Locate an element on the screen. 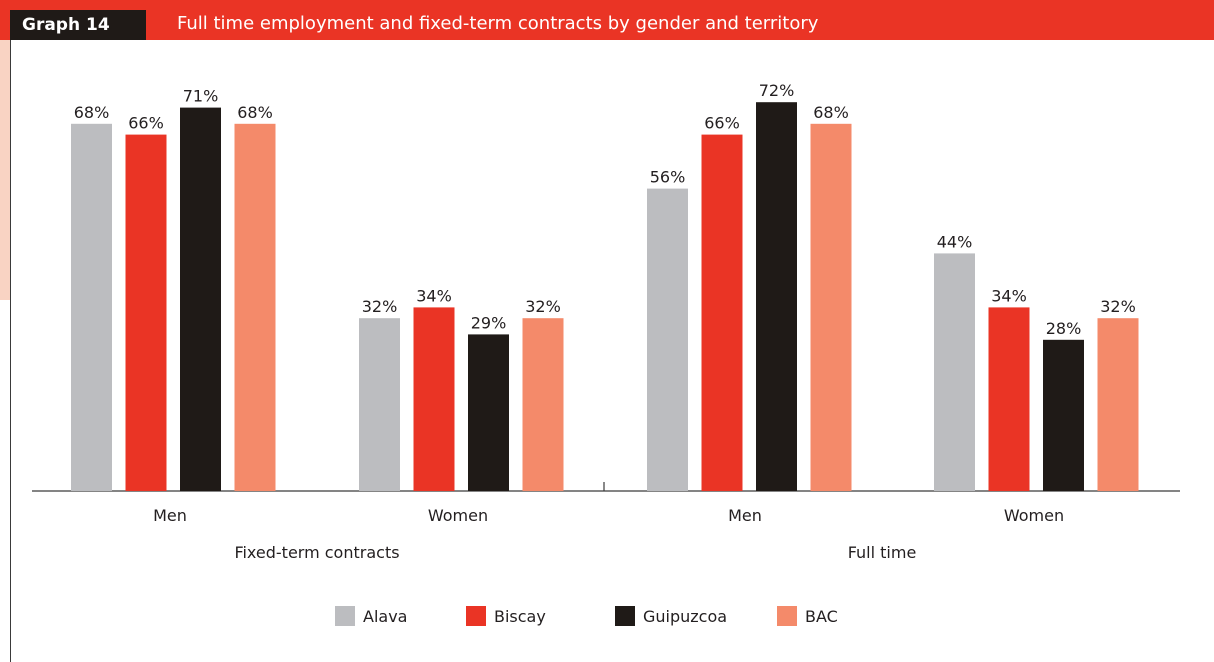 The image size is (1214, 662). data-label: 56% is located at coordinates (668, 177).